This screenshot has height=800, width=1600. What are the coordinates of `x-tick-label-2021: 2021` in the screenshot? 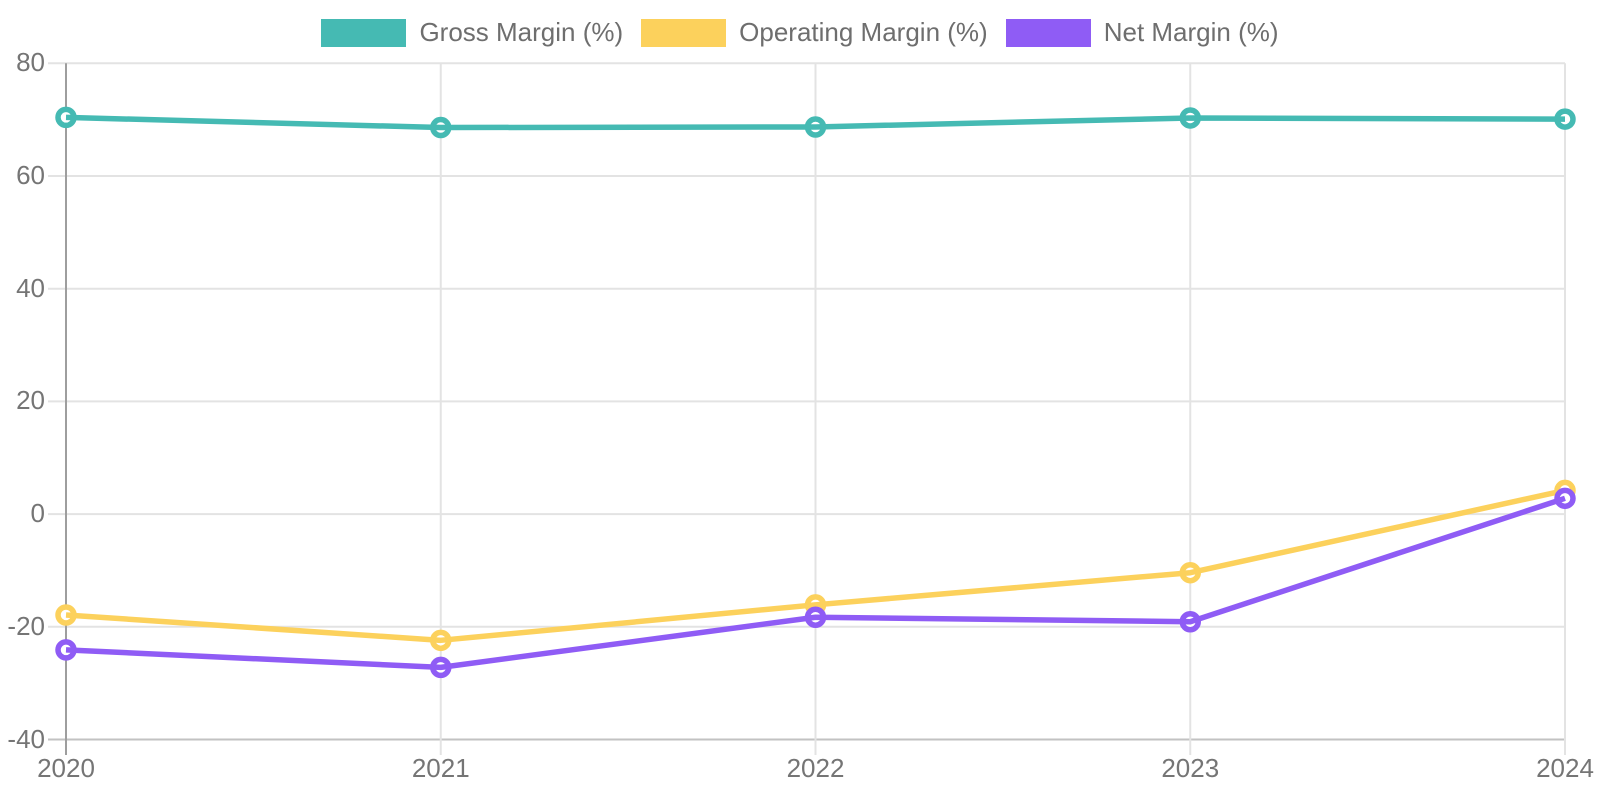 It's located at (440, 768).